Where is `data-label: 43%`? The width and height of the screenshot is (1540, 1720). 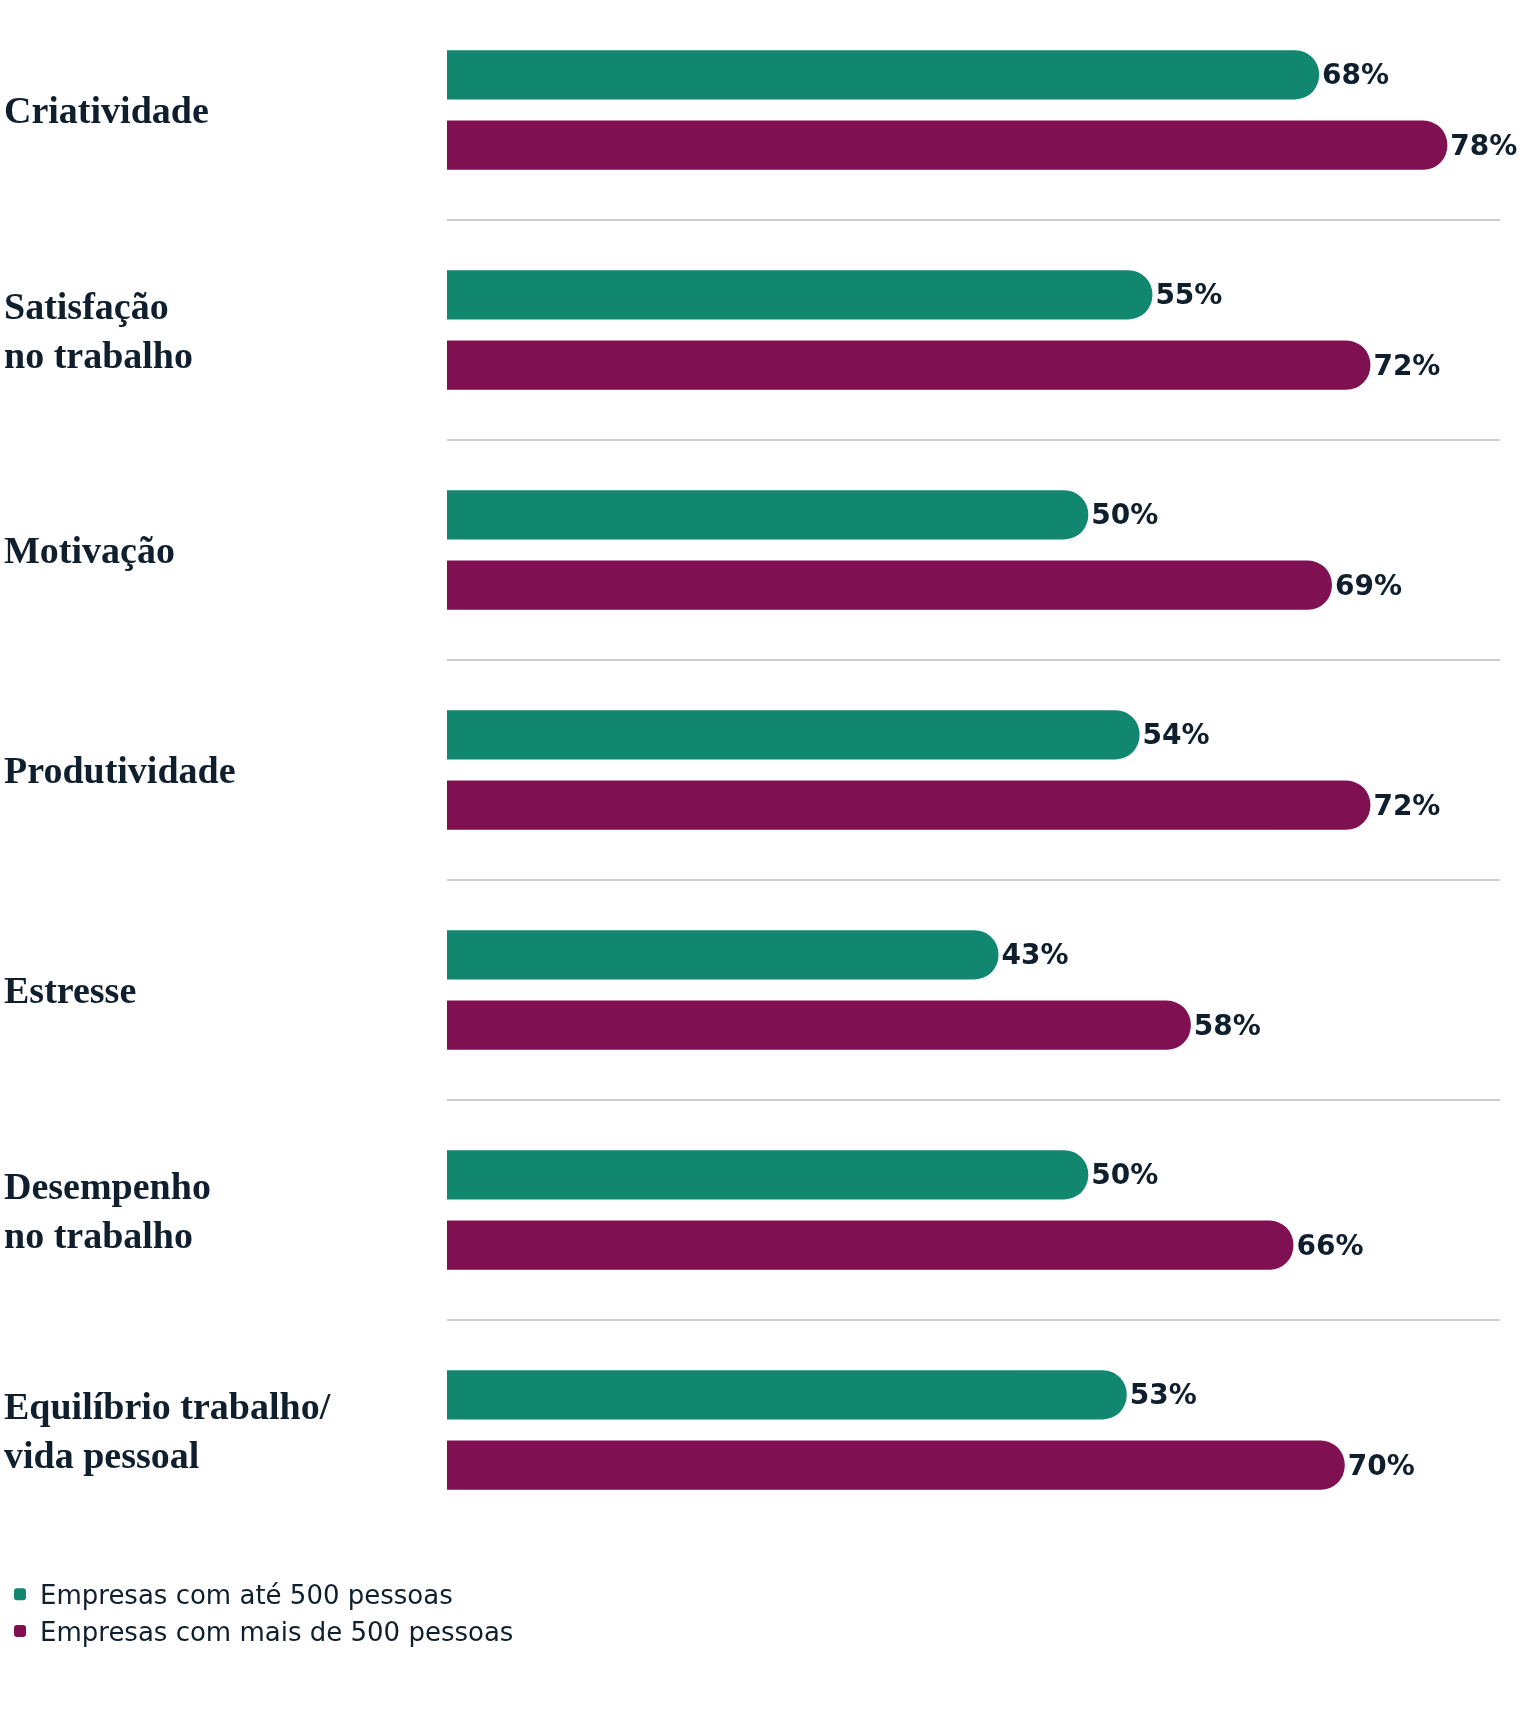 data-label: 43% is located at coordinates (1035, 955).